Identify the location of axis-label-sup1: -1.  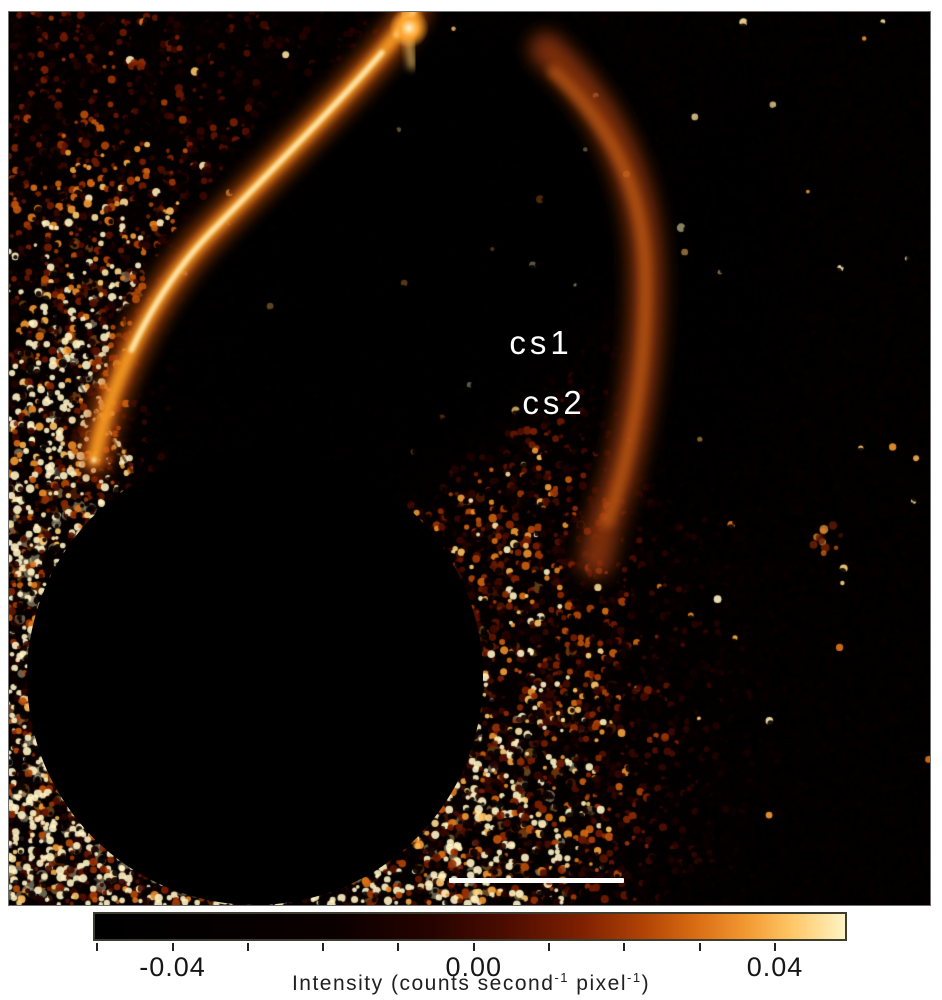
(561, 977).